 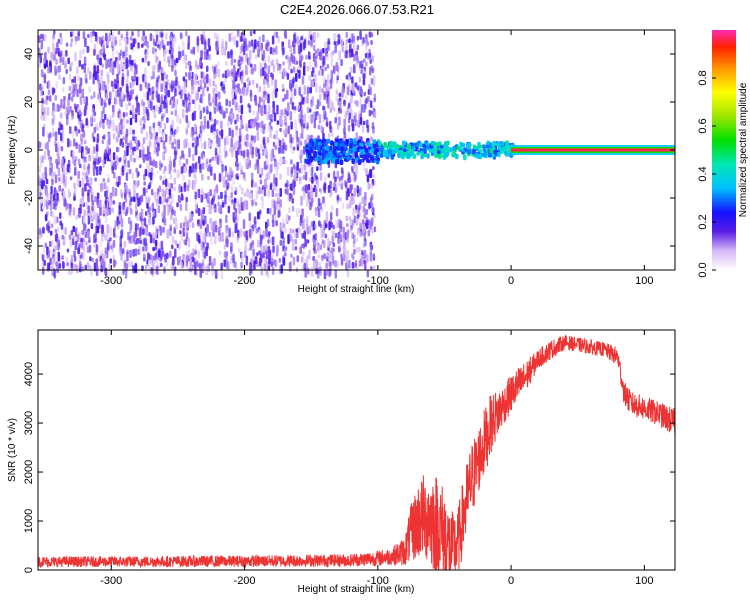 I want to click on colorbar-tick-label: 0.4, so click(x=703, y=173).